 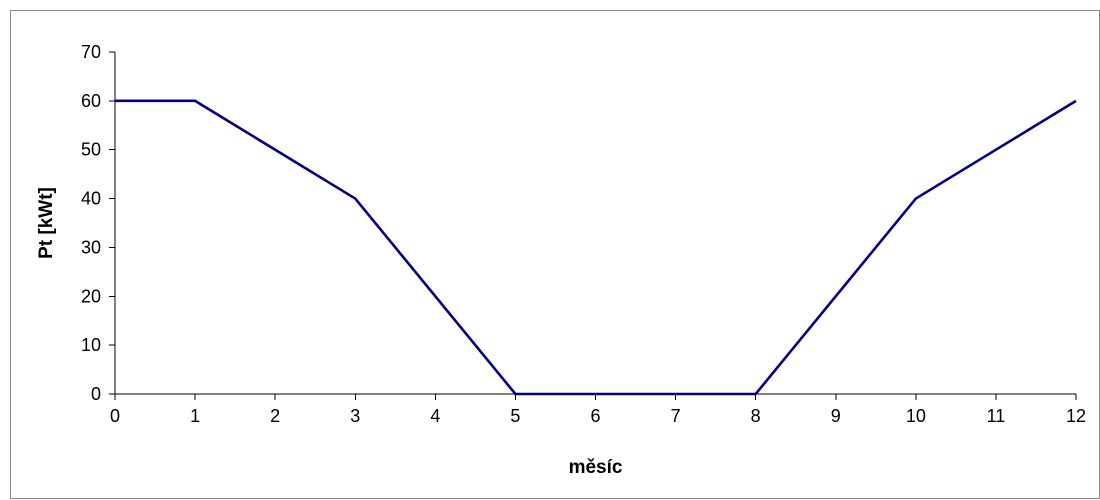 What do you see at coordinates (756, 416) in the screenshot?
I see `x-tick-label: 8` at bounding box center [756, 416].